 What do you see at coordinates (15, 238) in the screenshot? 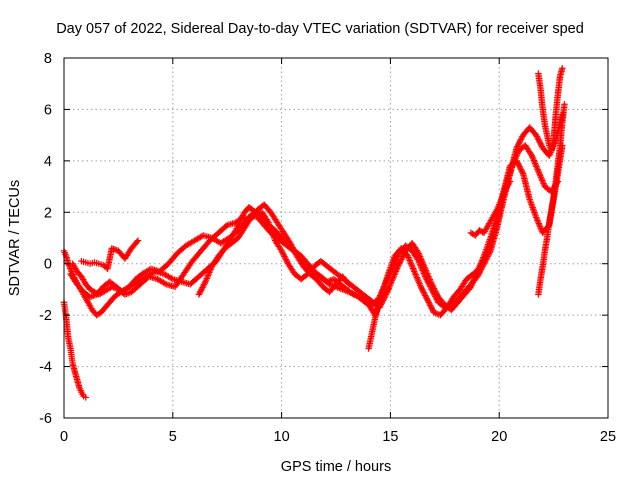
I see `y-axis-label: SDTVAR / TECUs` at bounding box center [15, 238].